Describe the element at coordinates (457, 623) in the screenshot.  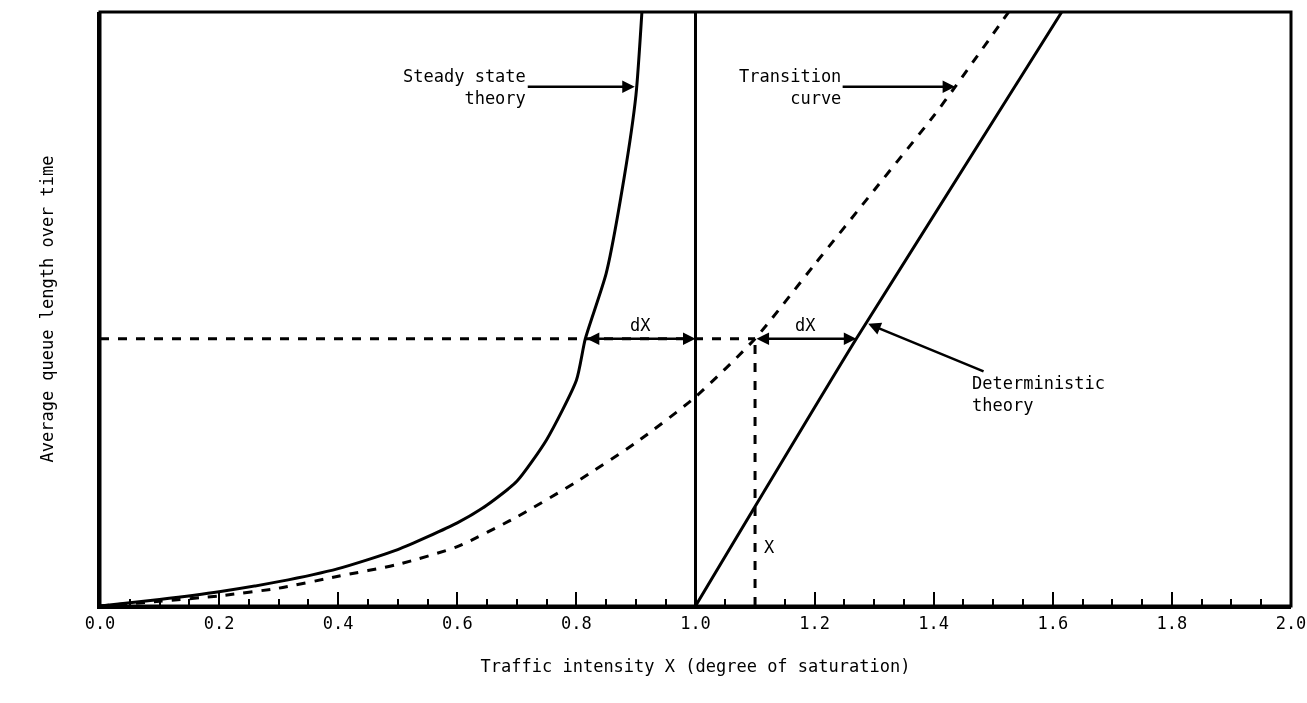
I see `x-tick-label: 0.6` at that location.